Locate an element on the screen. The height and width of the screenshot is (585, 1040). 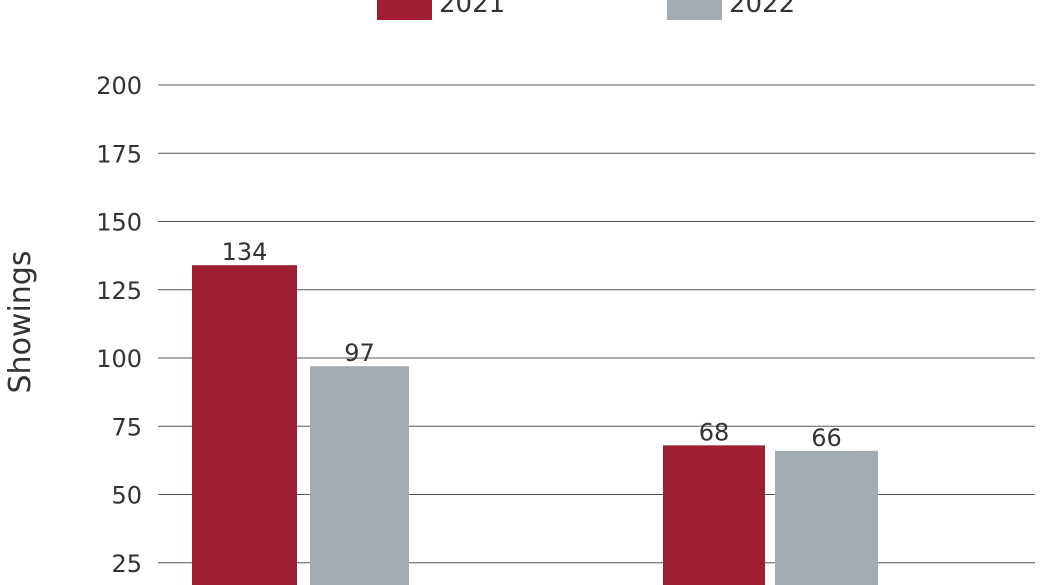
legend: 2021 2022 is located at coordinates (586, 10).